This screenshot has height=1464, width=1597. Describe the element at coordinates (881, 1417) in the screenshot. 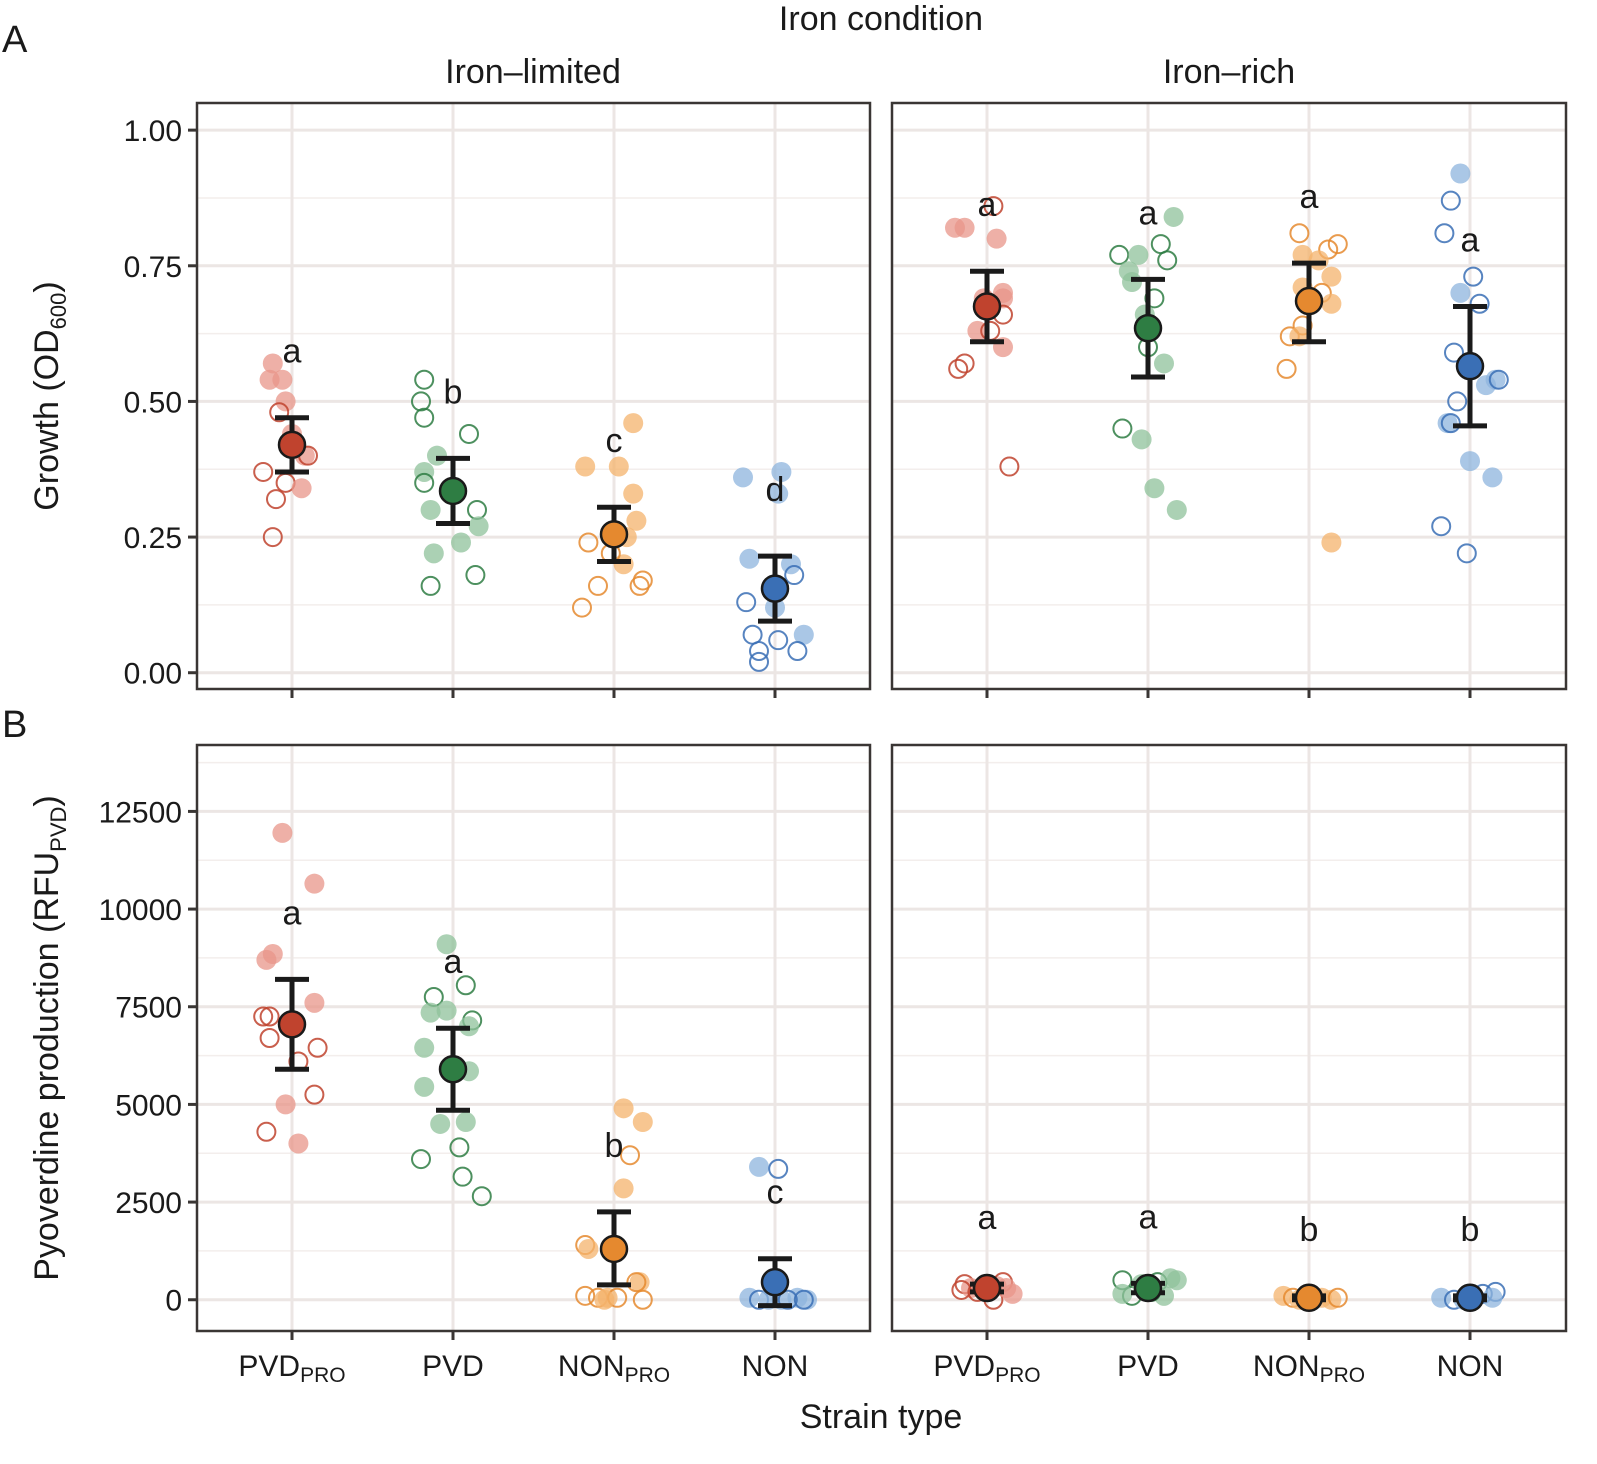

I see `x-axis-title: Strain type` at that location.